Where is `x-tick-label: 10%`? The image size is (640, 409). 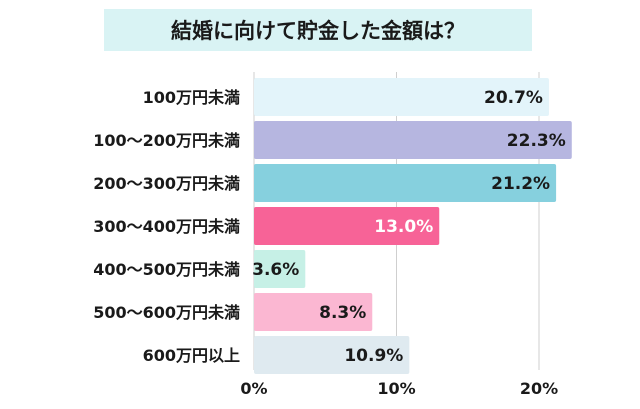
x-tick-label: 10% is located at coordinates (396, 388).